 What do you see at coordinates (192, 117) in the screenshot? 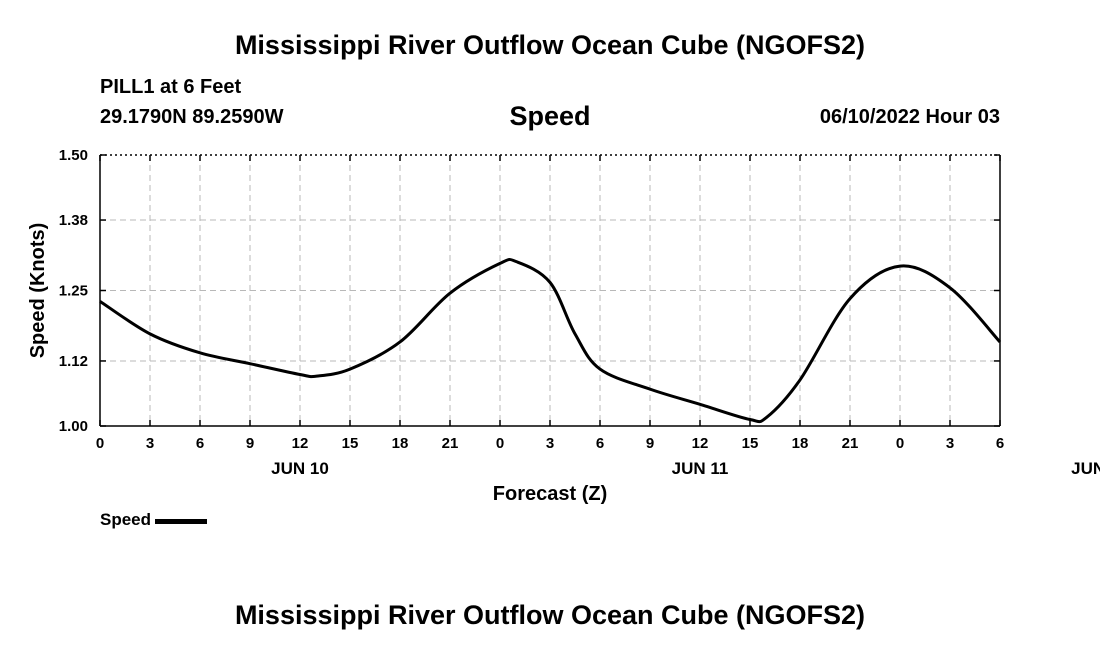
I see `station-coords: 29.1790N 89.2590W` at bounding box center [192, 117].